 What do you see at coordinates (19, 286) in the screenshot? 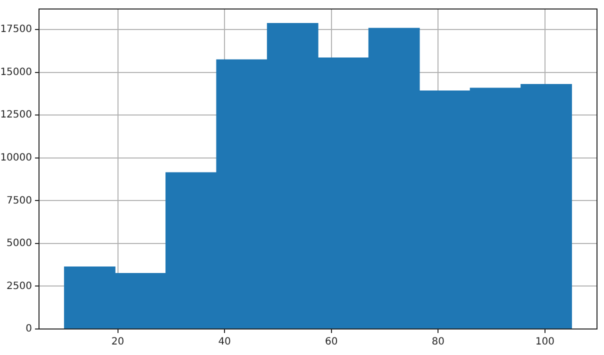
I see `y-tick-label: 2500` at bounding box center [19, 286].